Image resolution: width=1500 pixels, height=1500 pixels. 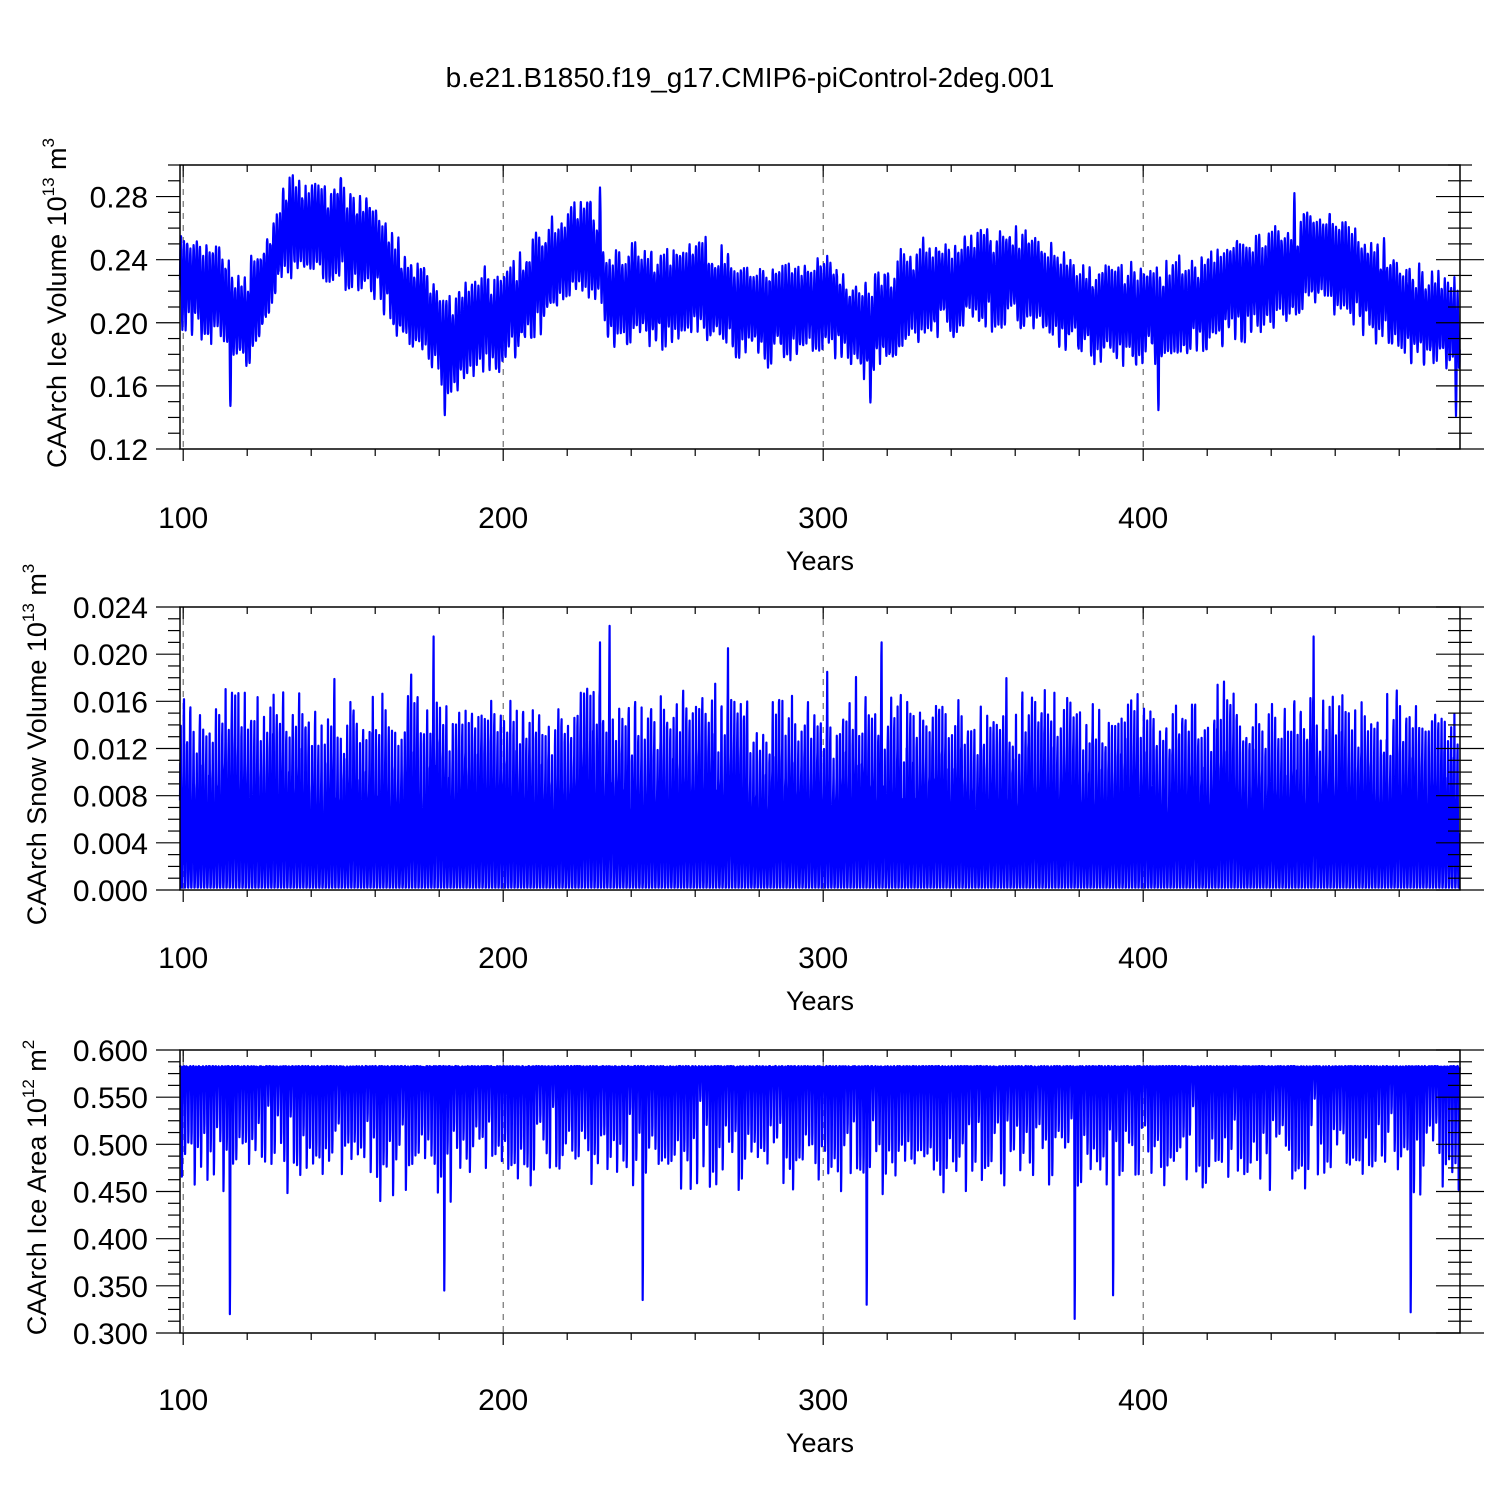 What do you see at coordinates (110, 891) in the screenshot?
I see `y-tick-label: 0.000` at bounding box center [110, 891].